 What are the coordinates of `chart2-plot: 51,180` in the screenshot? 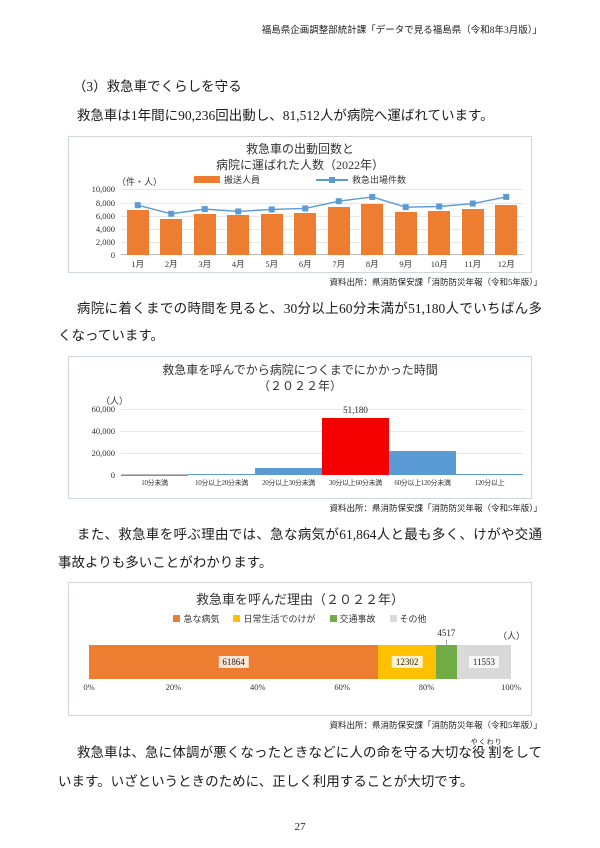 It's located at (322, 440).